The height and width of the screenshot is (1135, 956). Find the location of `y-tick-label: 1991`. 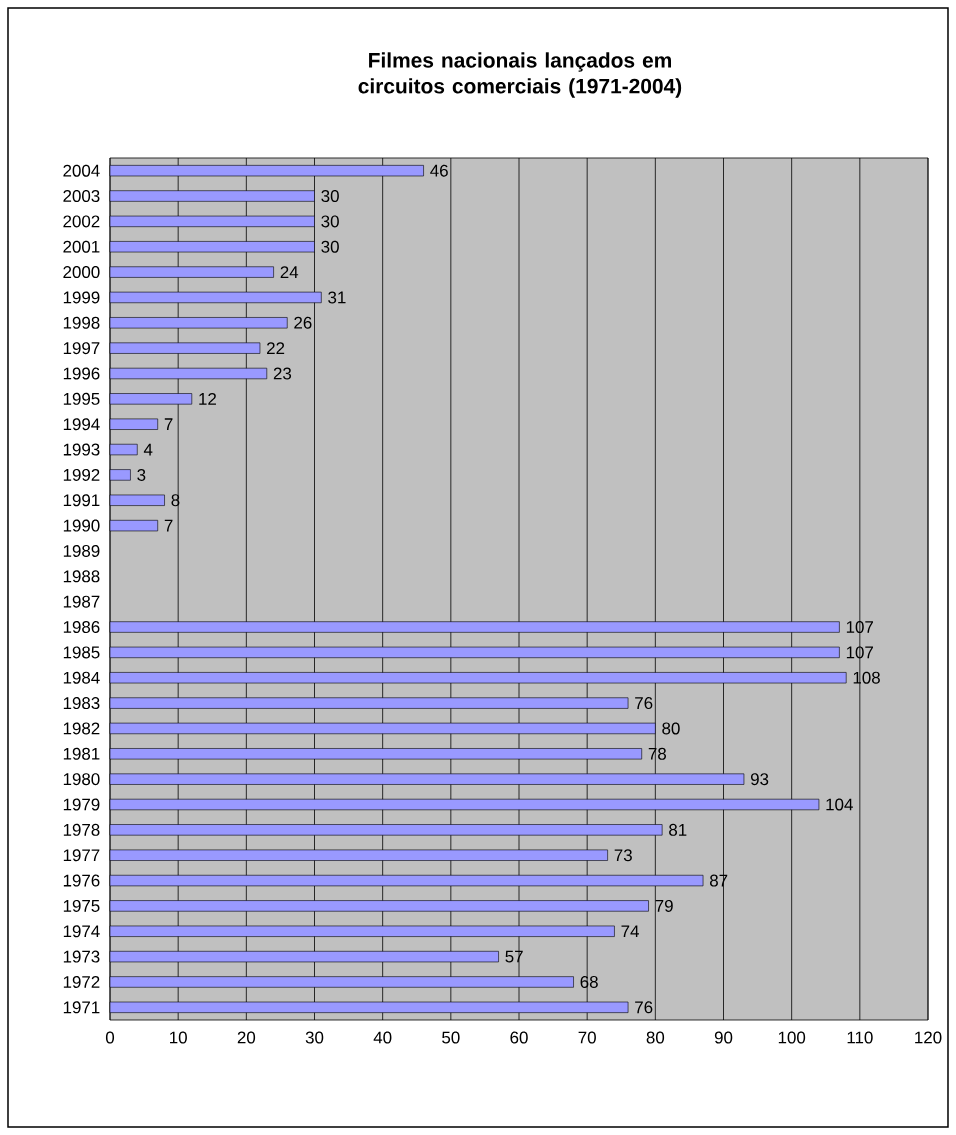

y-tick-label: 1991 is located at coordinates (81, 500).